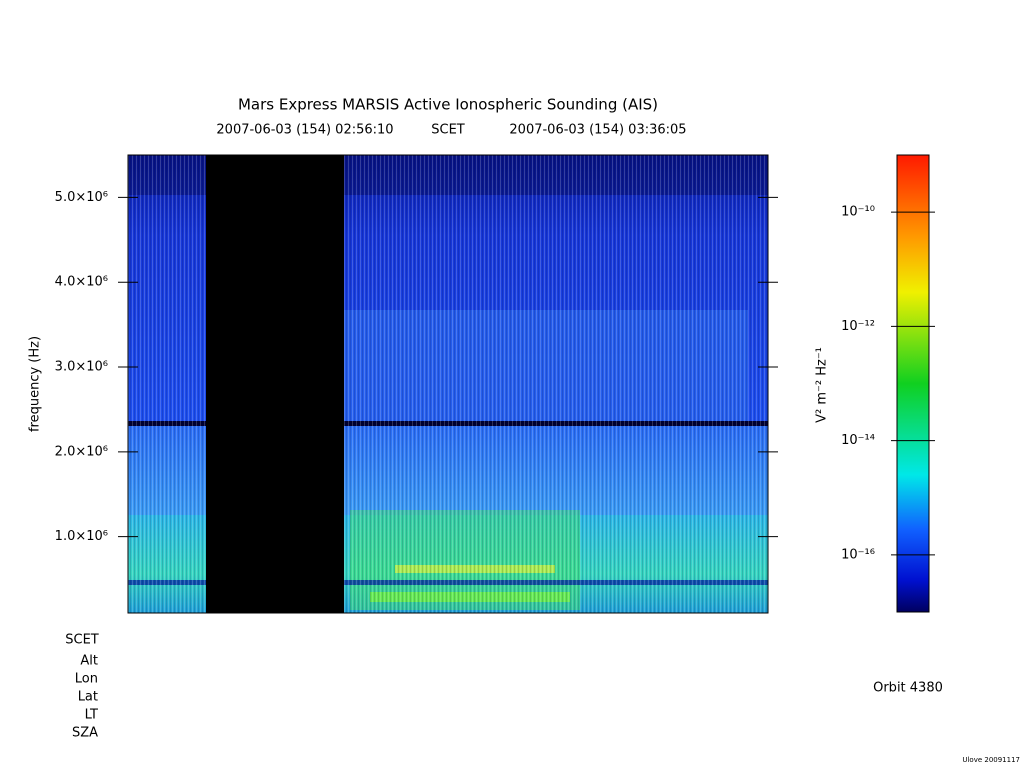  What do you see at coordinates (91, 715) in the screenshot?
I see `ephemeris-row-name: LT` at bounding box center [91, 715].